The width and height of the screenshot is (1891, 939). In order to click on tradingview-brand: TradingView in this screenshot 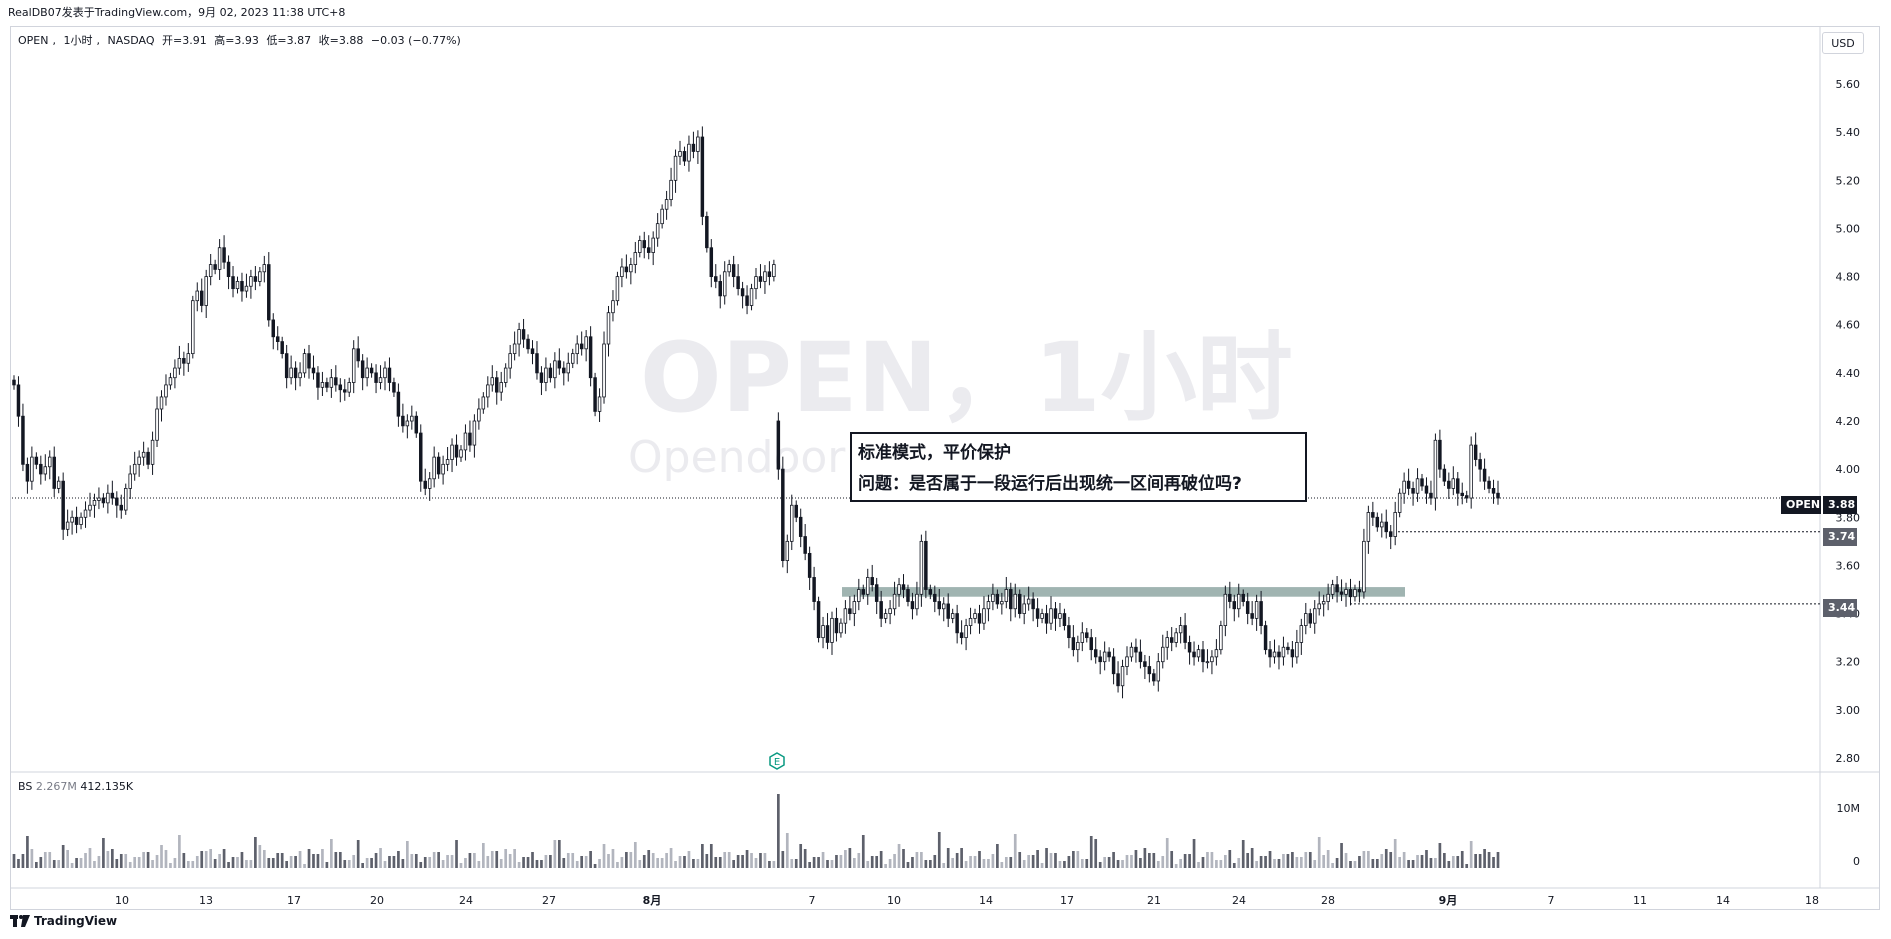, I will do `click(63, 921)`.